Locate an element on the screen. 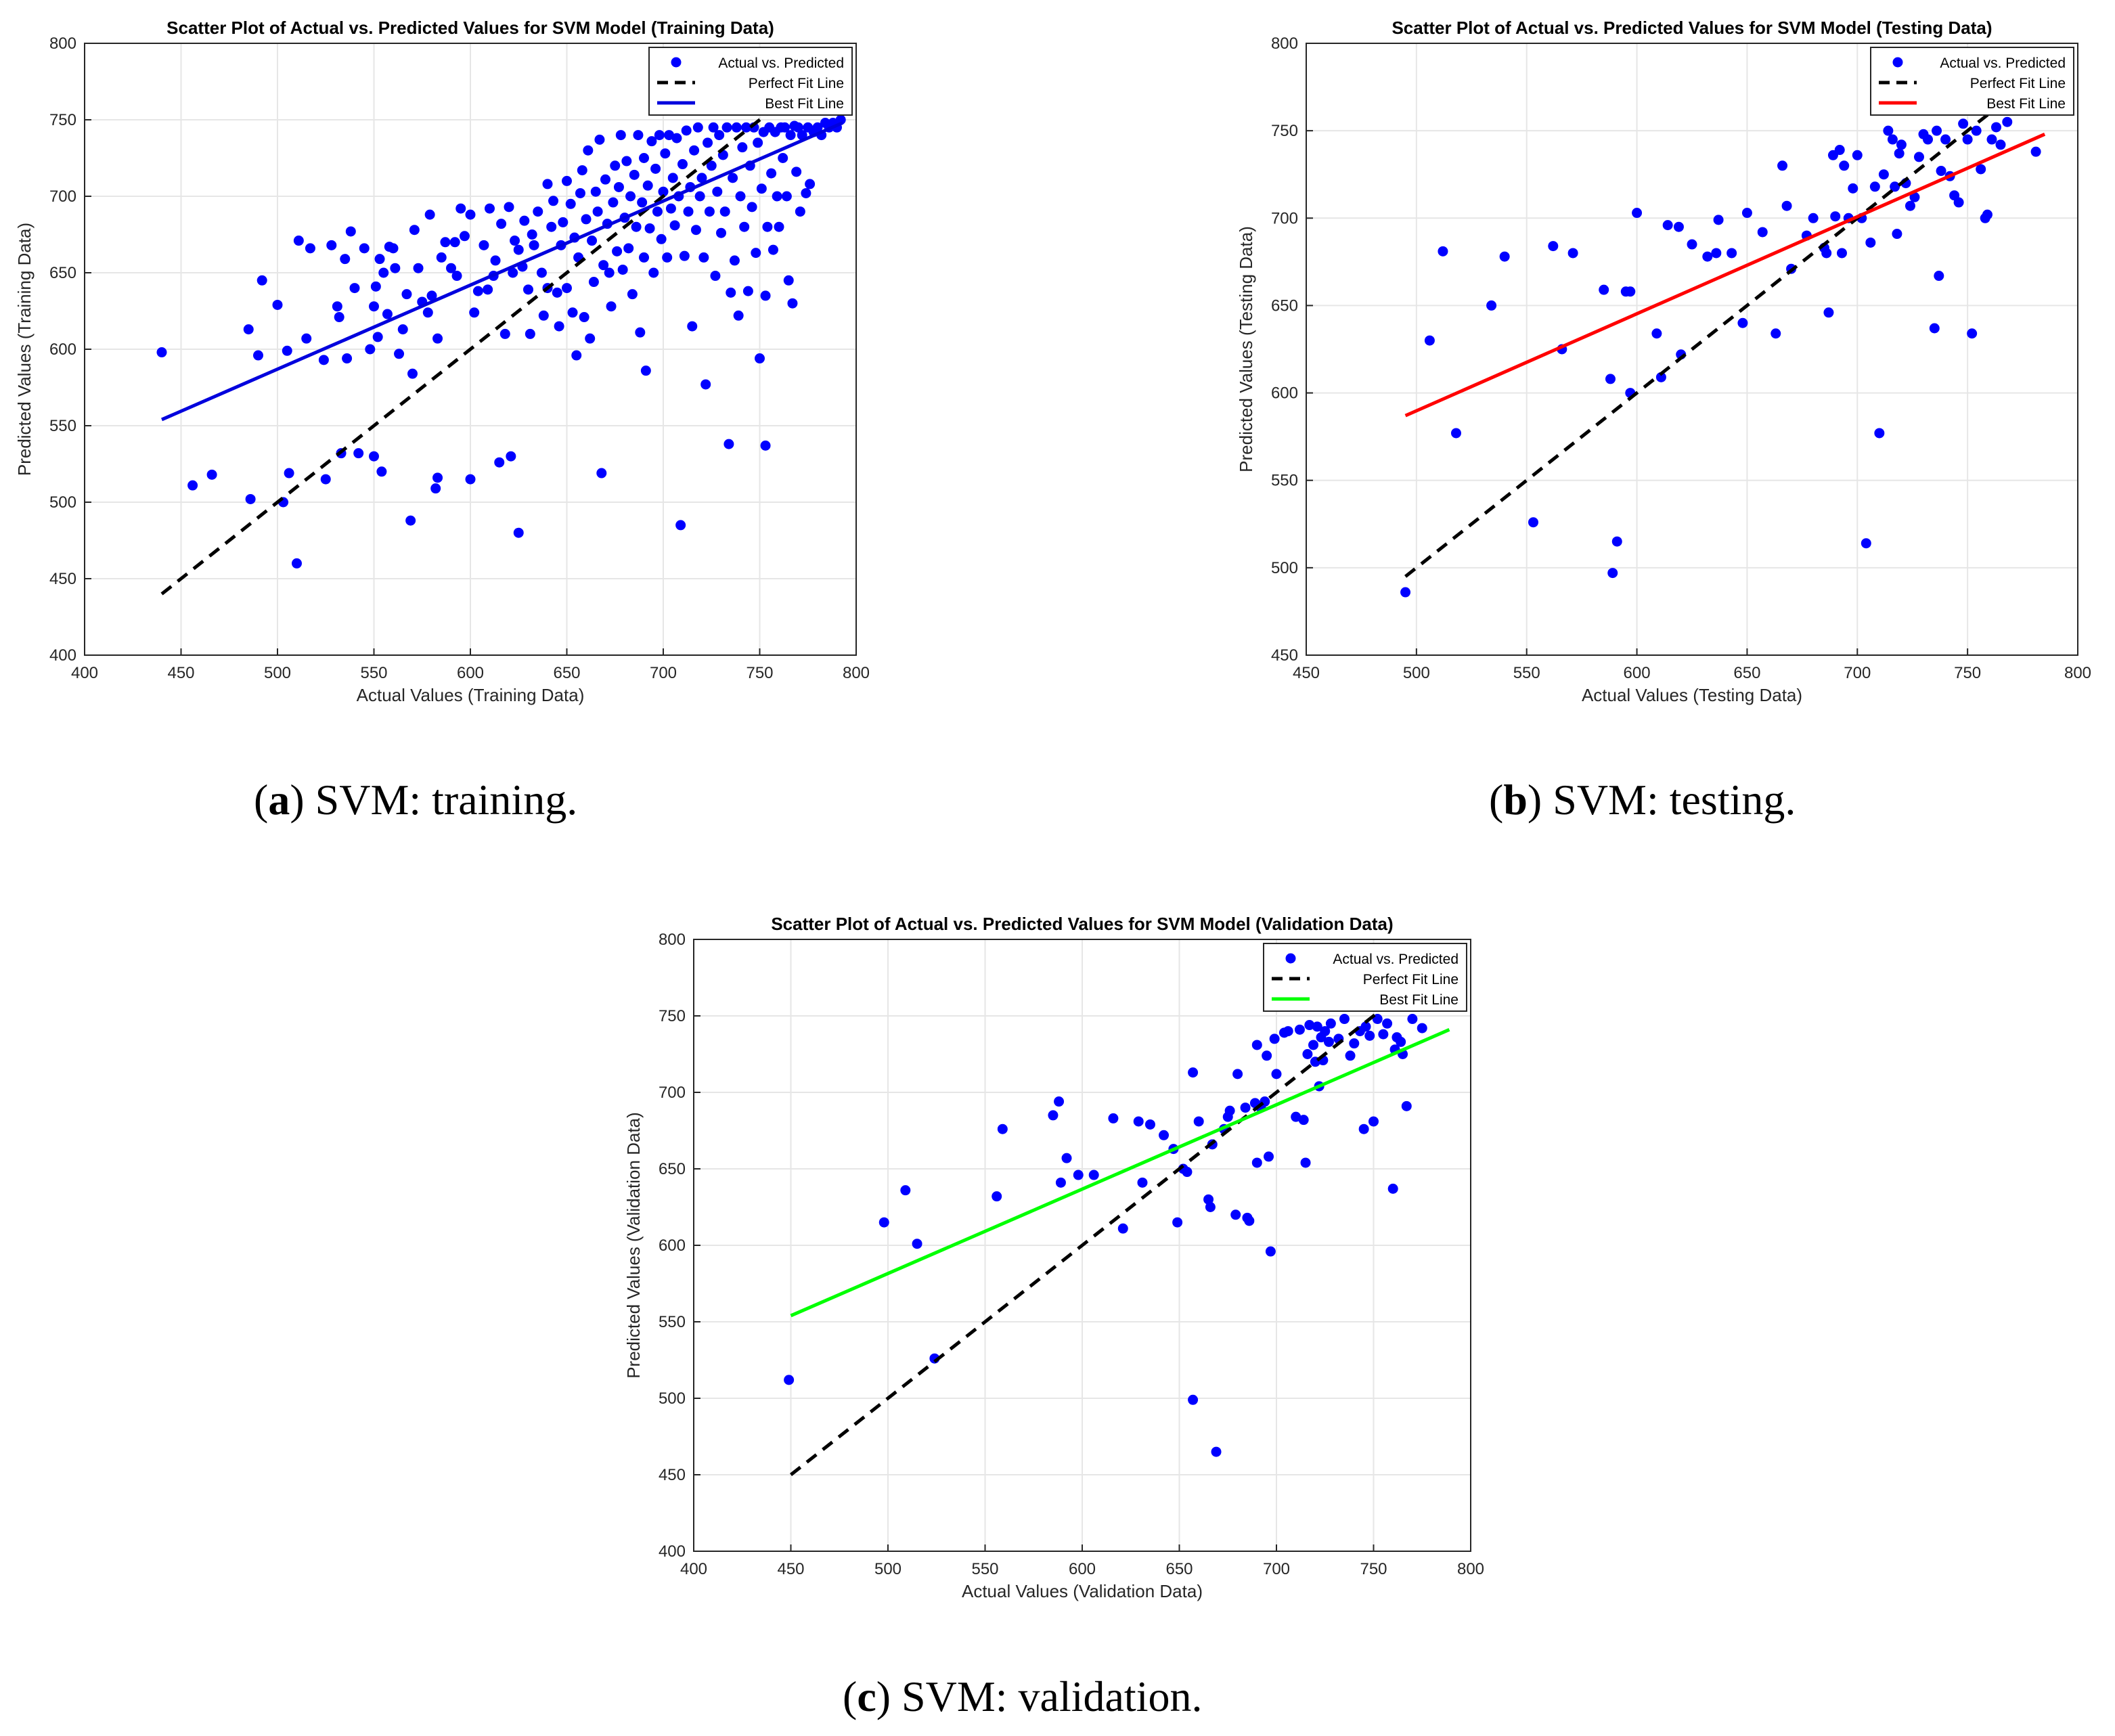  x-tick-label: 650 is located at coordinates (566, 673).